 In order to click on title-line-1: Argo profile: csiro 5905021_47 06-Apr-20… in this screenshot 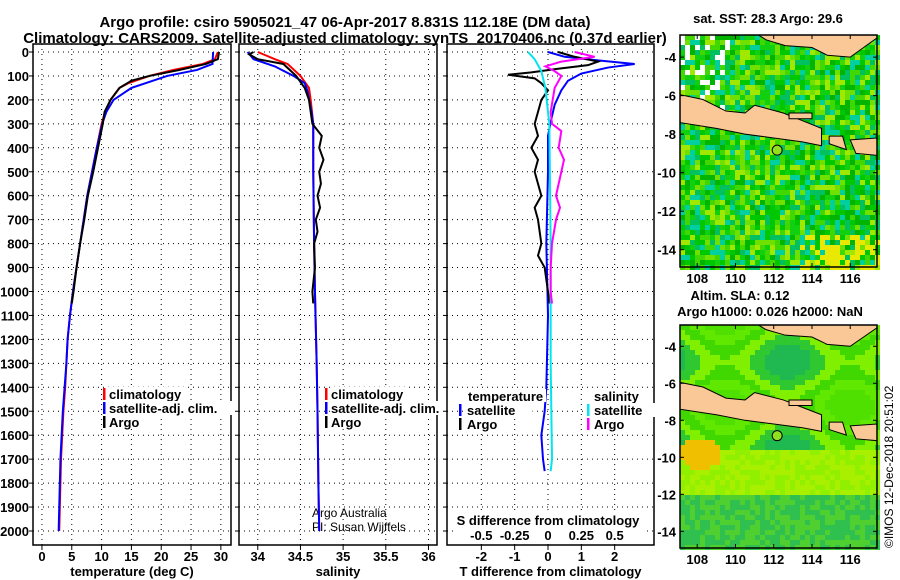, I will do `click(344, 22)`.